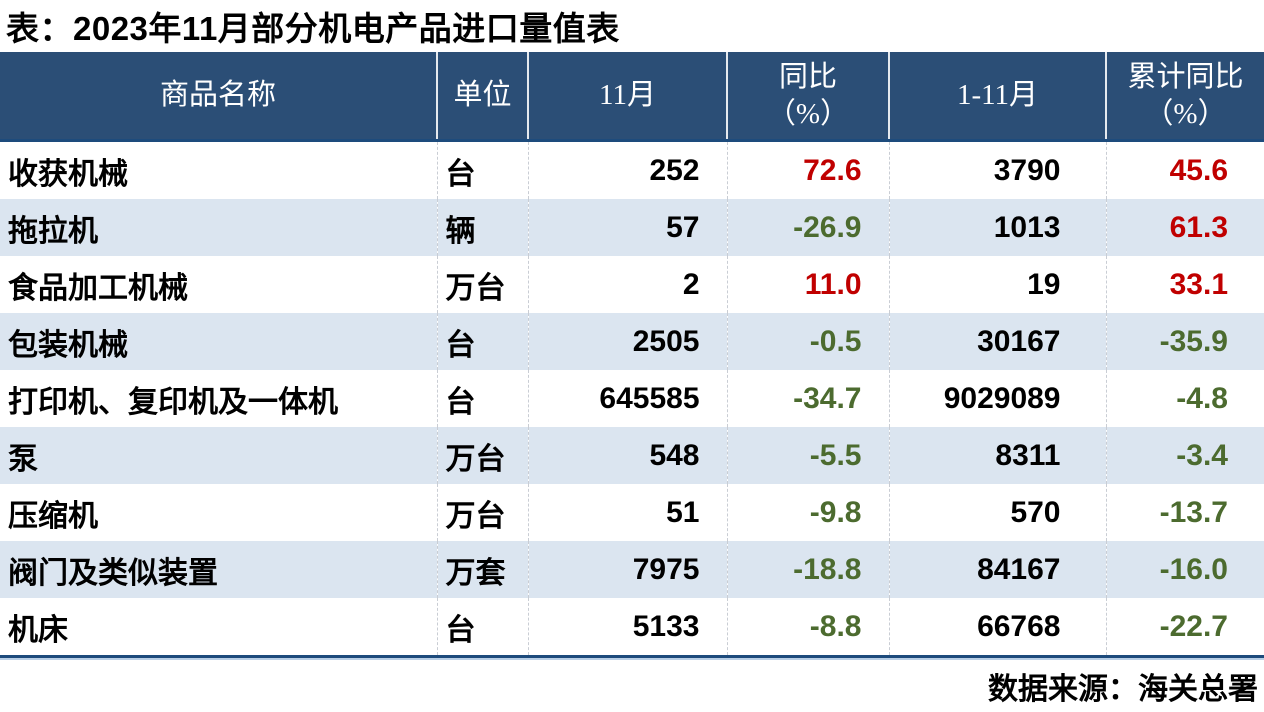 The height and width of the screenshot is (712, 1264). I want to click on cumulative-yoy-pct-cell: 45.6, so click(1184, 169).